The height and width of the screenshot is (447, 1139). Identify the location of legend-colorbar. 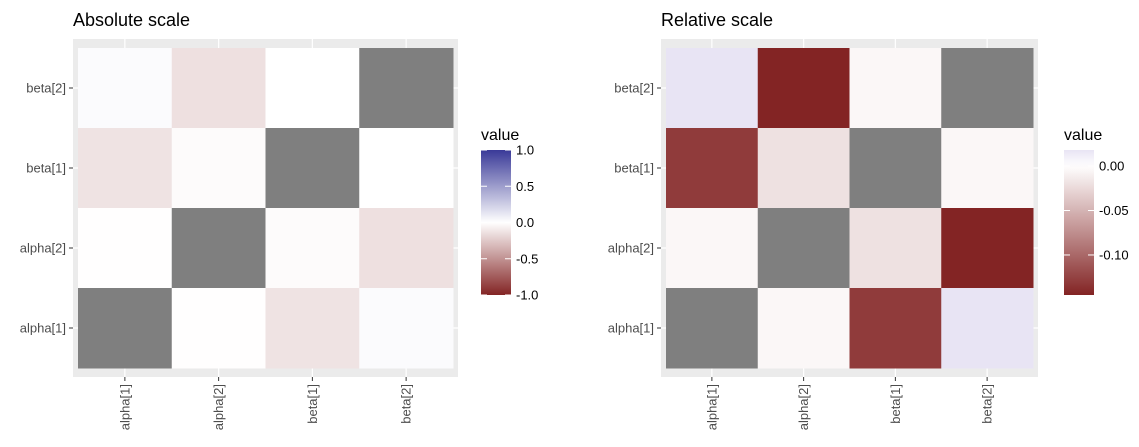
(1079, 222).